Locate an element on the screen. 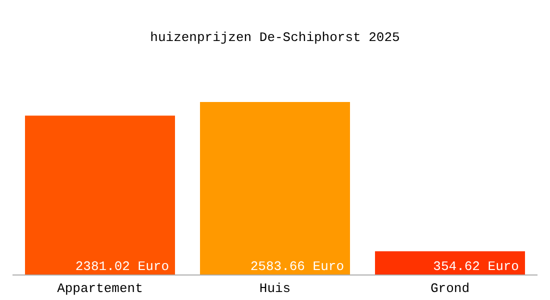 This screenshot has width=550, height=300. data-label: 2381.02 Euro is located at coordinates (122, 266).